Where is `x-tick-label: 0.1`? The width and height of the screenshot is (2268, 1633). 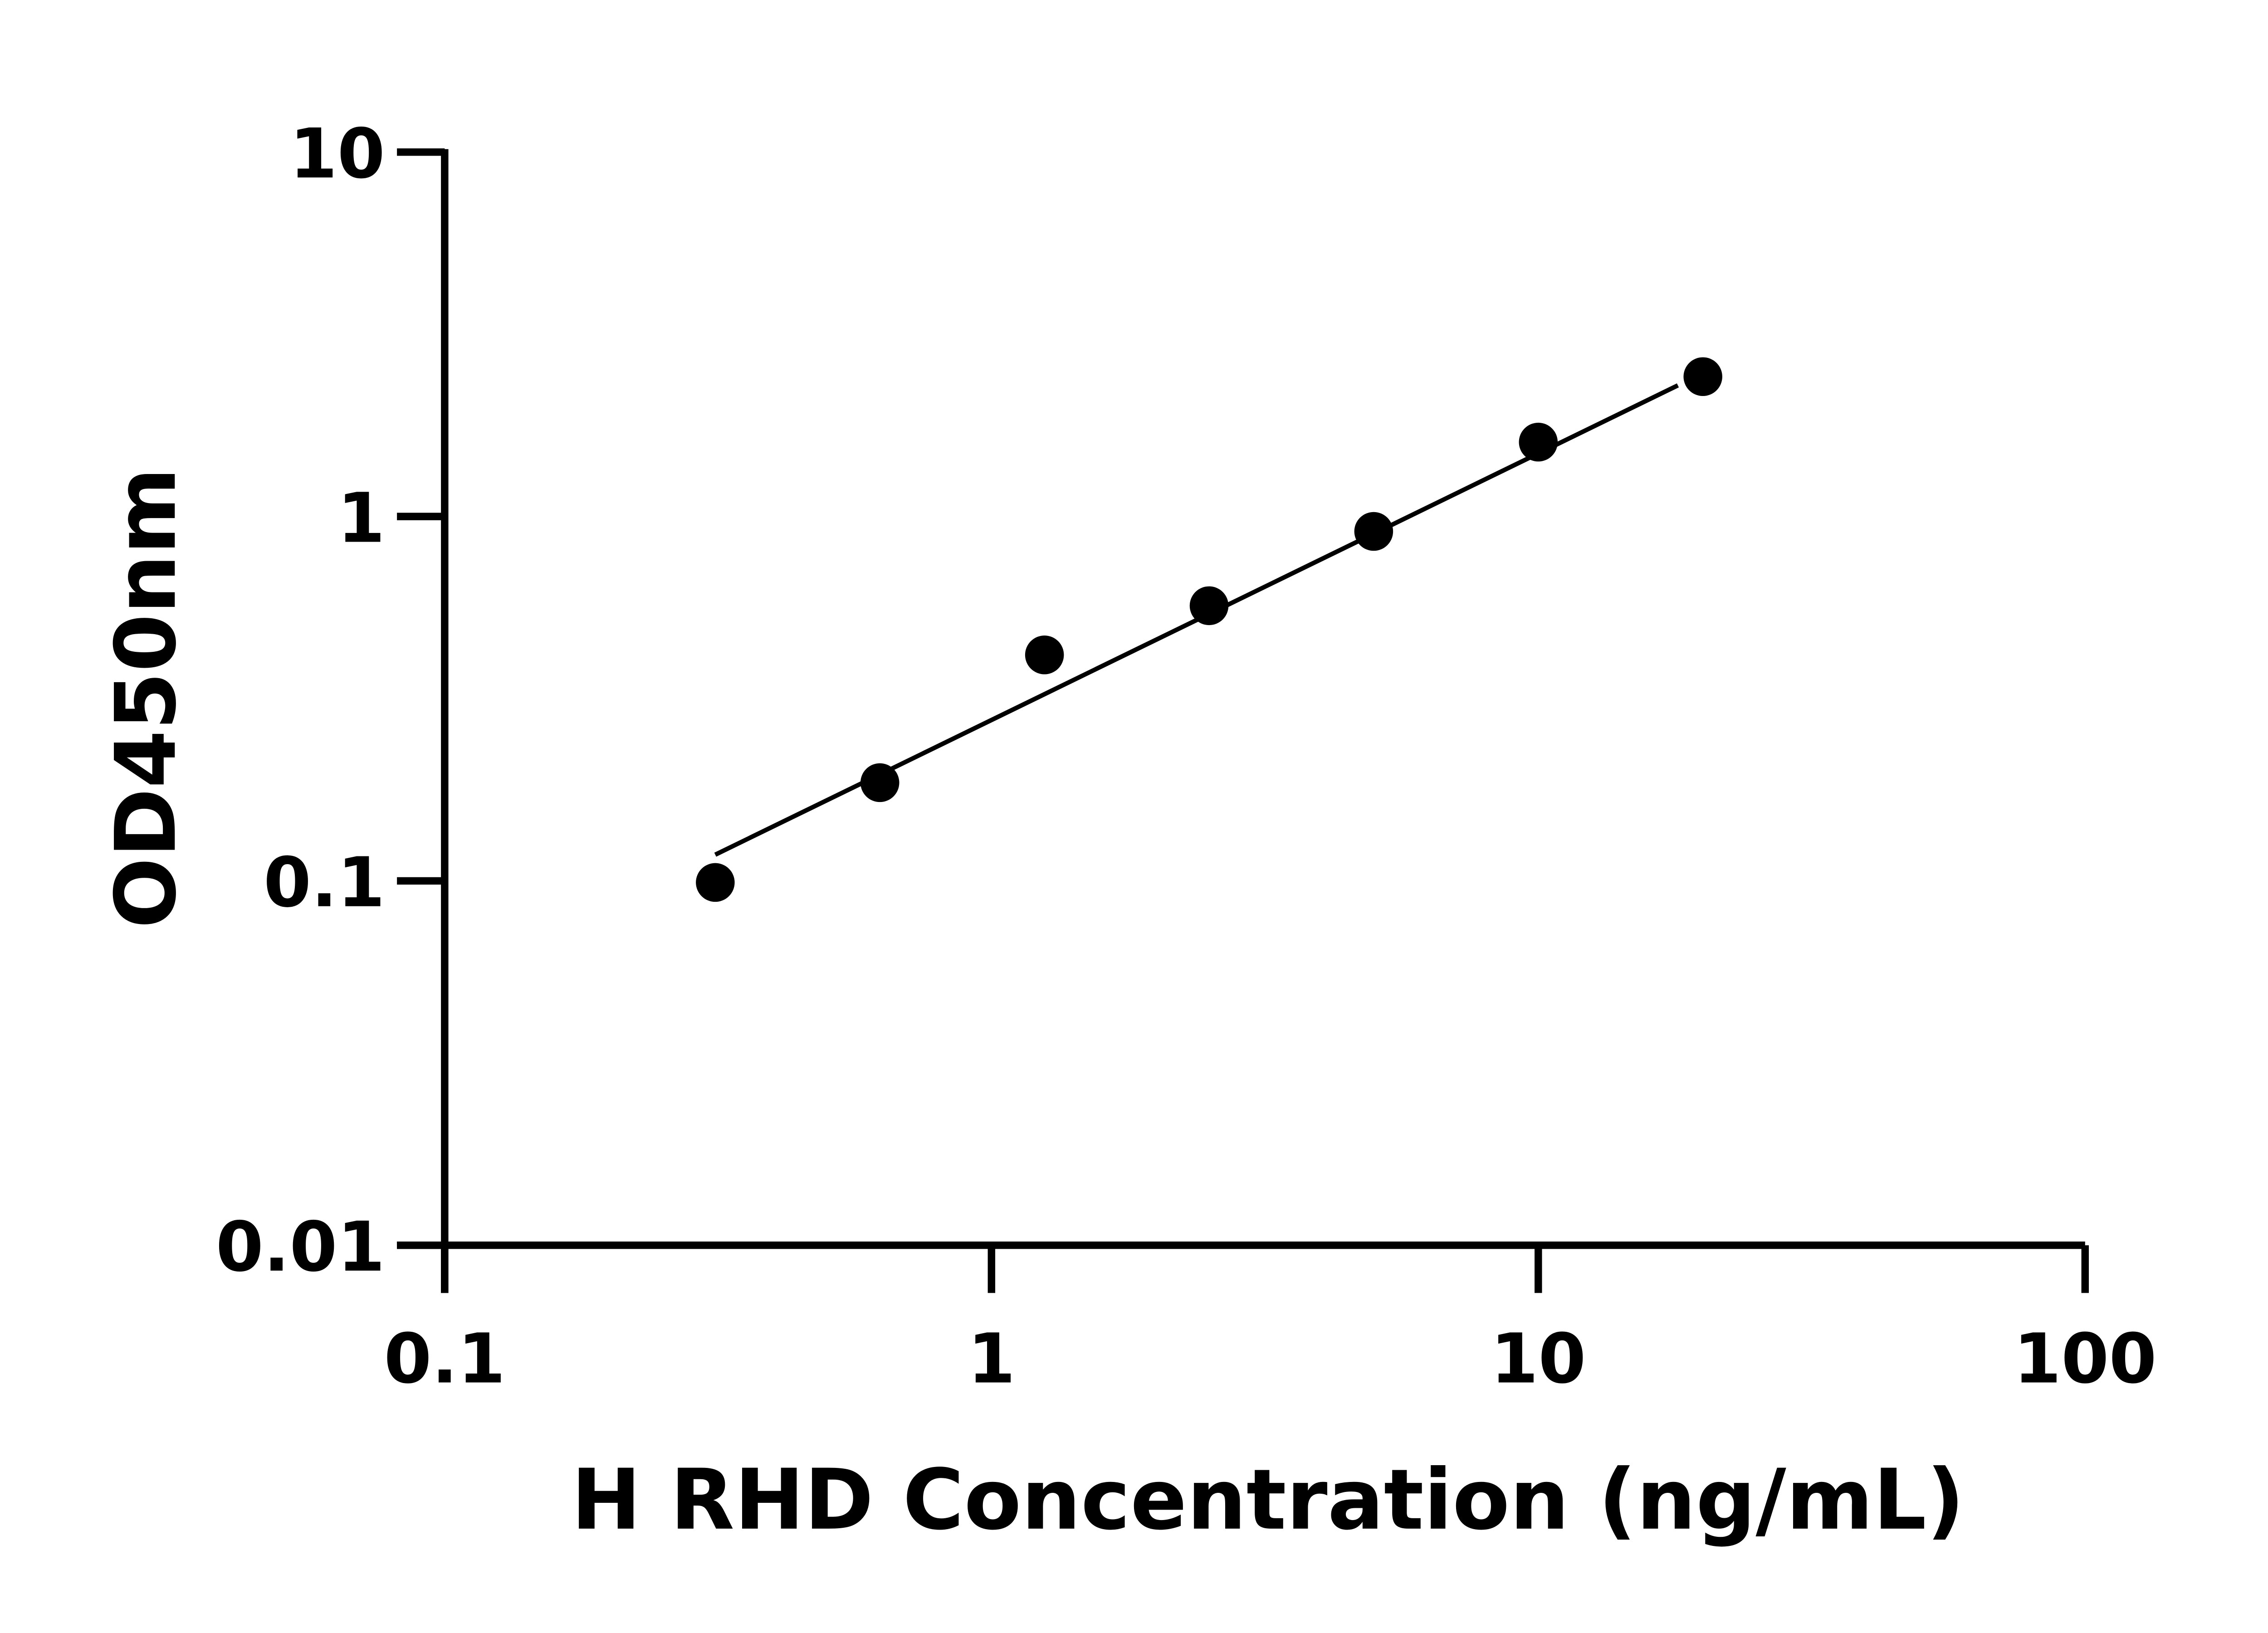
x-tick-label: 0.1 is located at coordinates (445, 1359).